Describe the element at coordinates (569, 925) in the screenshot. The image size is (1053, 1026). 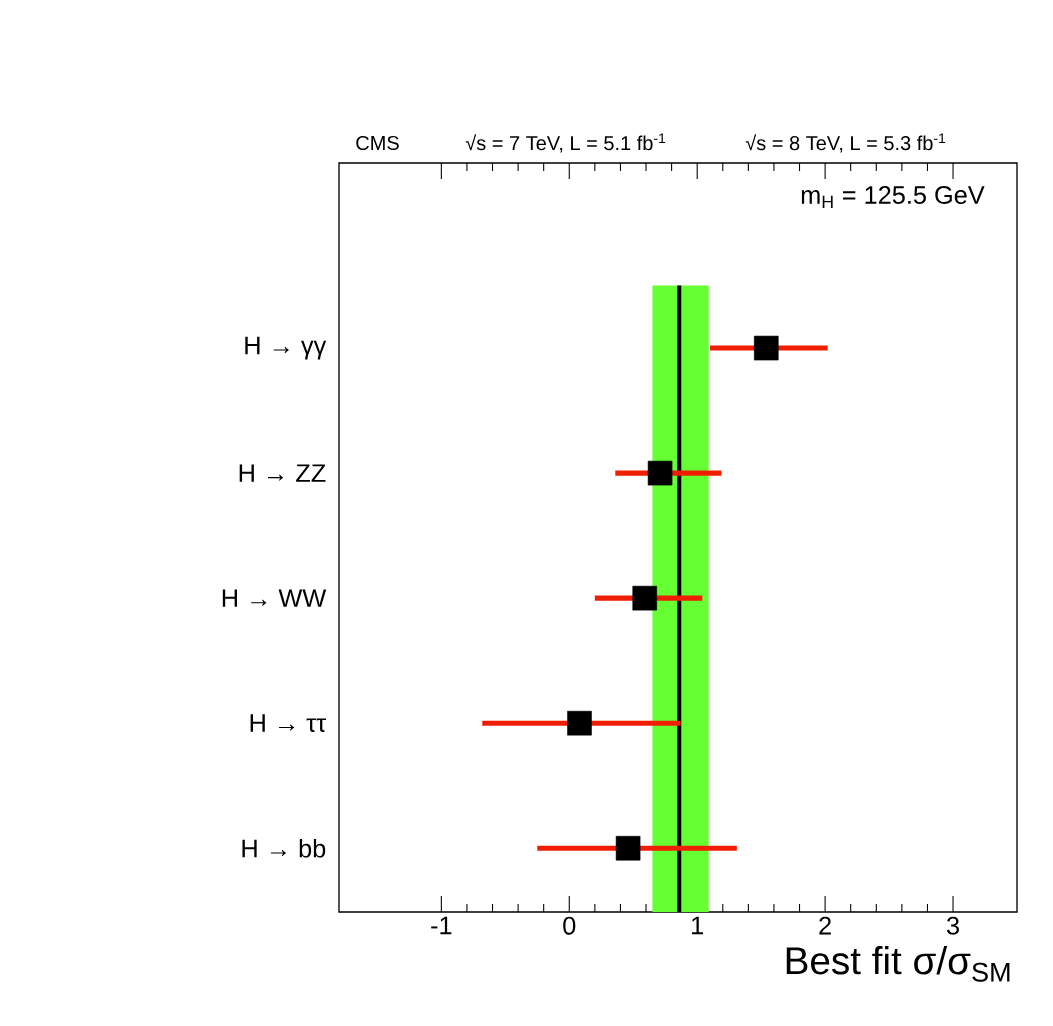
I see `x-tick-label: 0` at that location.